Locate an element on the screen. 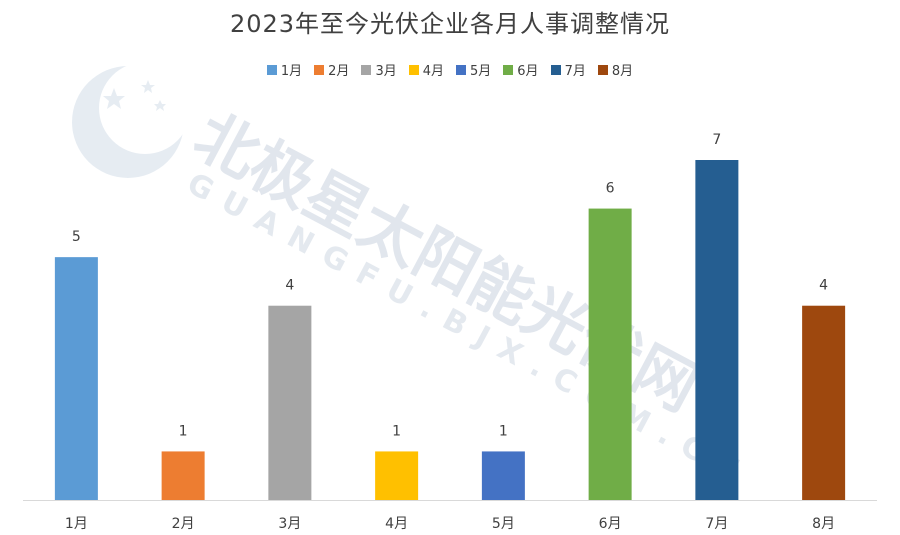  legend-item-8: 8月 is located at coordinates (615, 69).